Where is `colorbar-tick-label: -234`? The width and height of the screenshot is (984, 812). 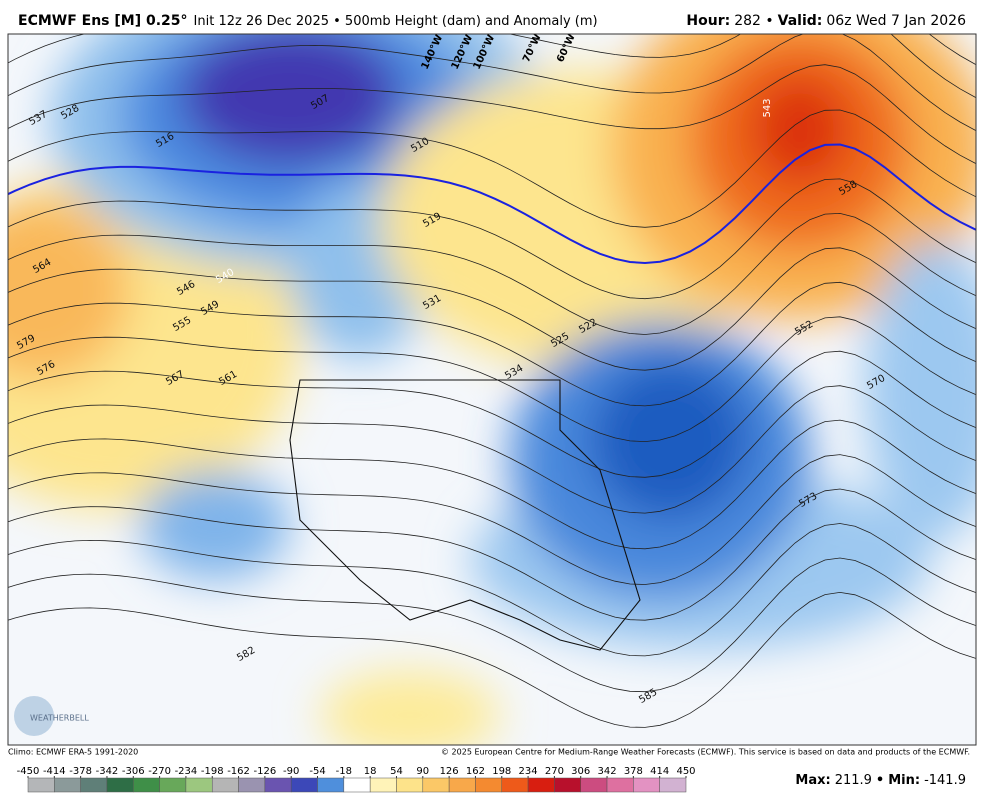
colorbar-tick-label: -234 is located at coordinates (186, 771).